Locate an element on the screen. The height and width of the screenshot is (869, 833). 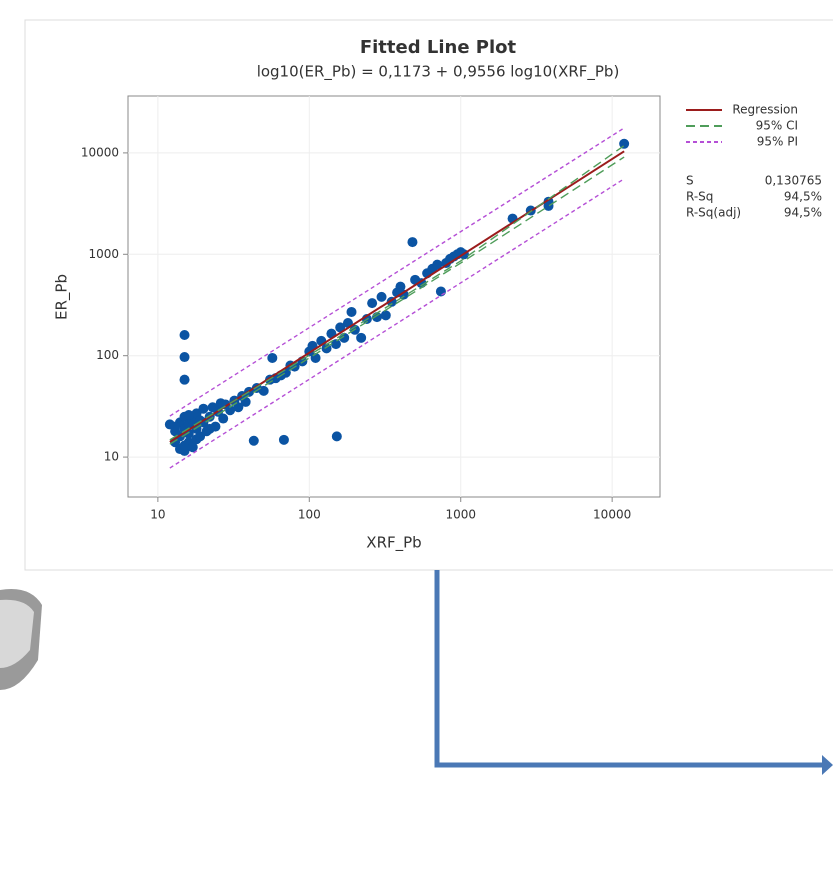
x-tick-label: 10 is located at coordinates (157, 515).